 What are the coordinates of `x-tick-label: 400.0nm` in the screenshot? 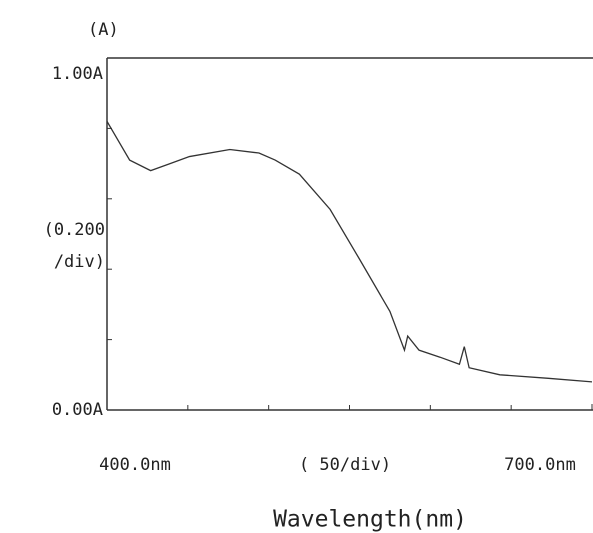 It's located at (135, 465).